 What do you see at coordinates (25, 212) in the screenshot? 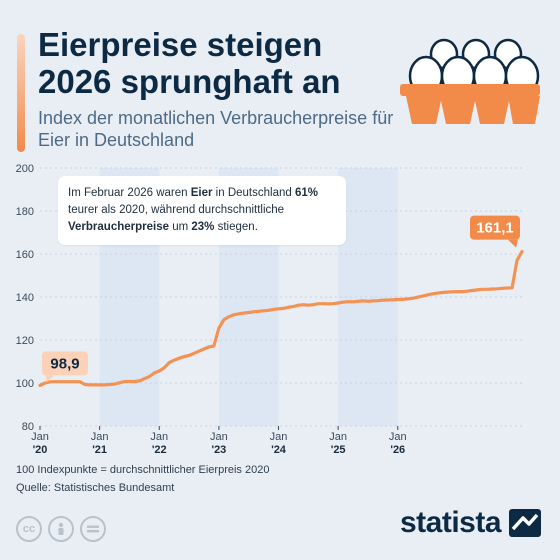
I see `y-tick-label: 180` at bounding box center [25, 212].